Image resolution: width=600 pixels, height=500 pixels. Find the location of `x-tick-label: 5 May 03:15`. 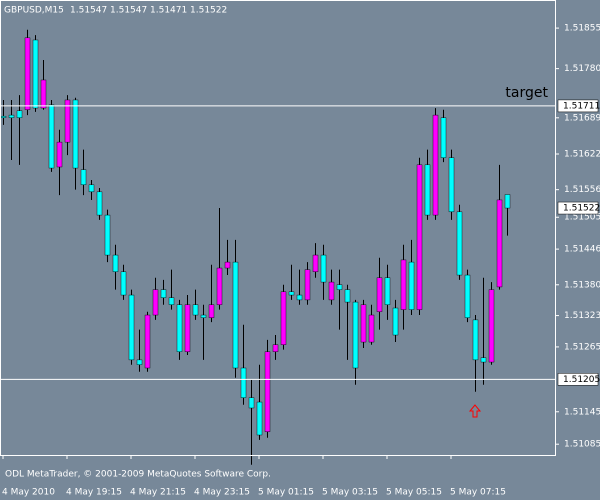

x-tick-label: 5 May 03:15 is located at coordinates (350, 493).